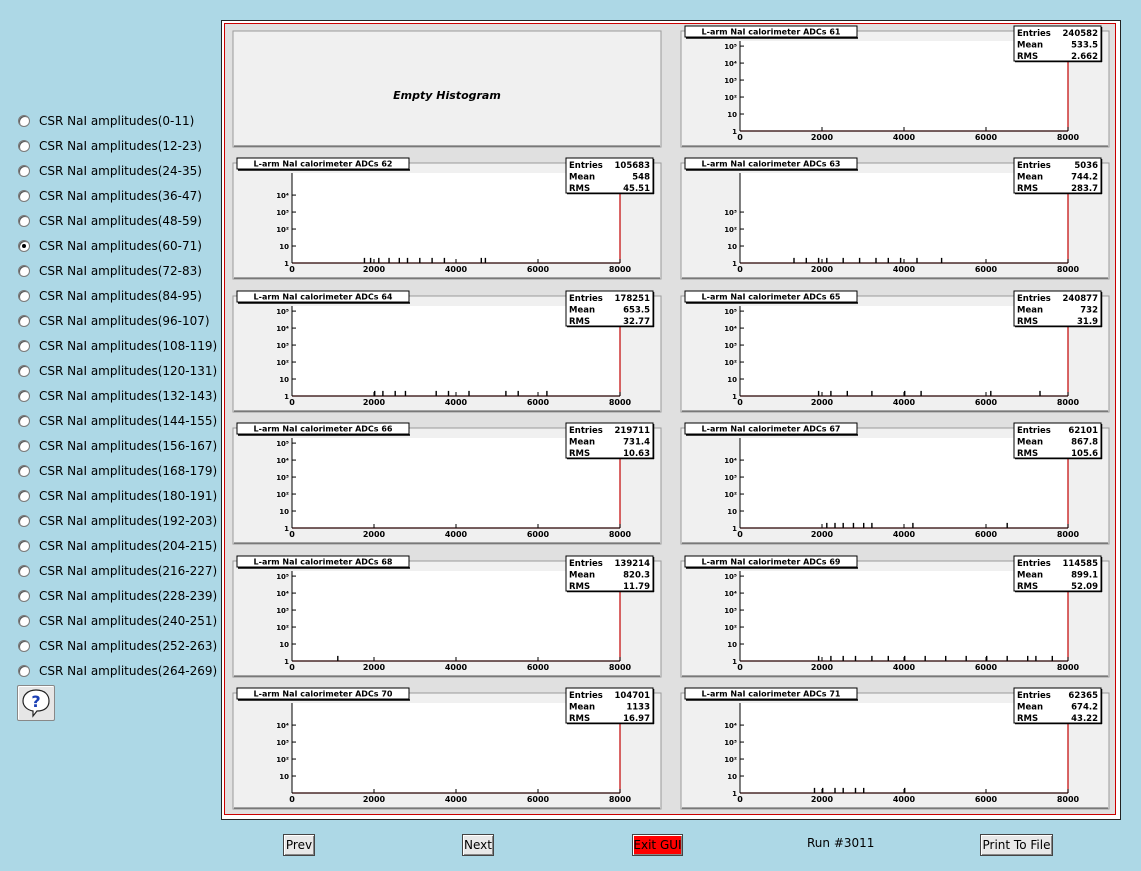 Image resolution: width=1141 pixels, height=871 pixels. I want to click on help-button: ?, so click(36, 703).